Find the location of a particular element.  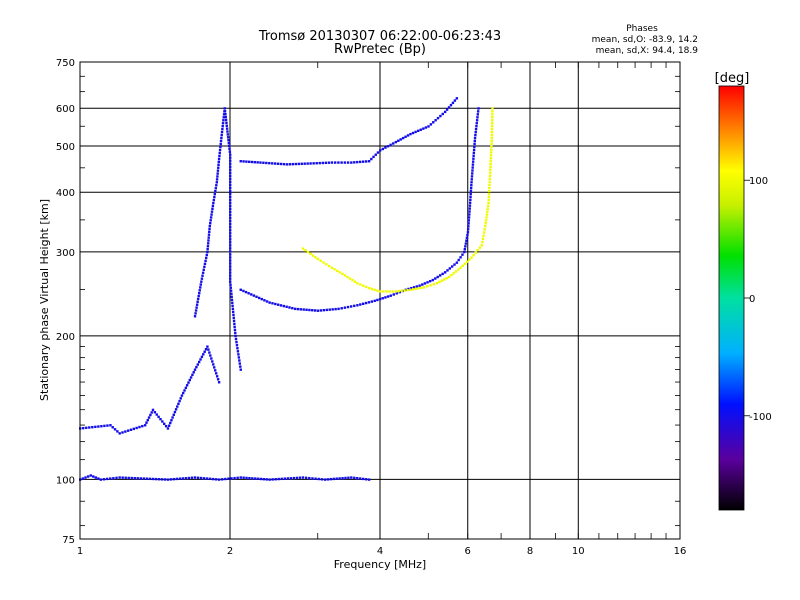

x-tick-label: 1 is located at coordinates (80, 551).